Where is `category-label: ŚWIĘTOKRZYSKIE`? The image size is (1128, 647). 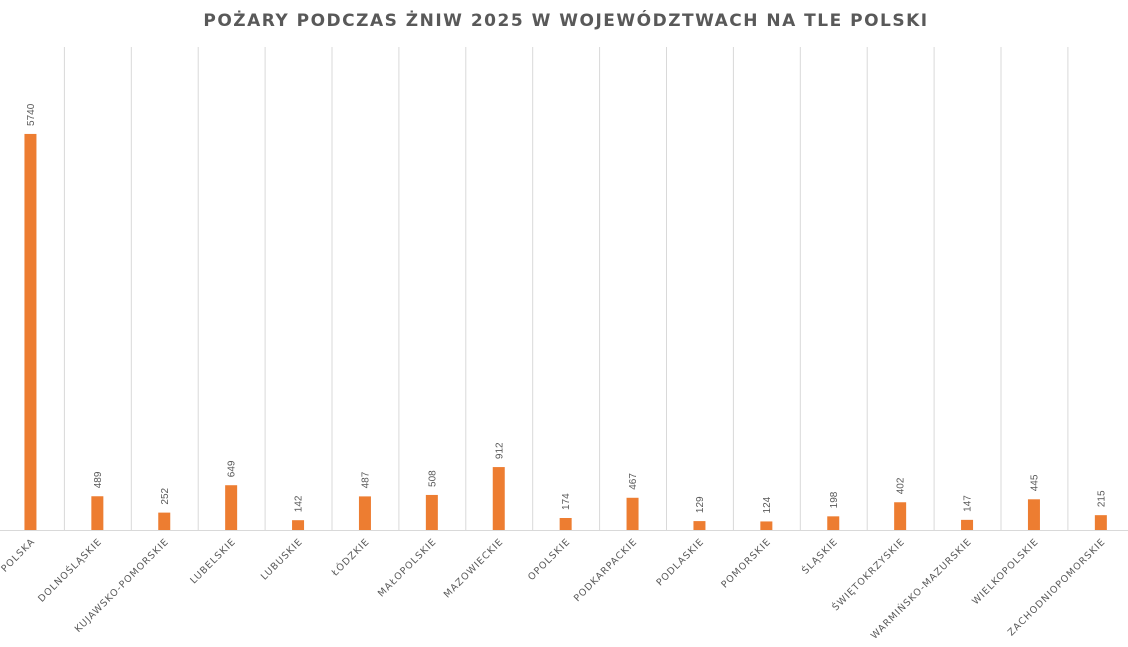
category-label: ŚWIĘTOKRZYSKIE is located at coordinates (869, 575).